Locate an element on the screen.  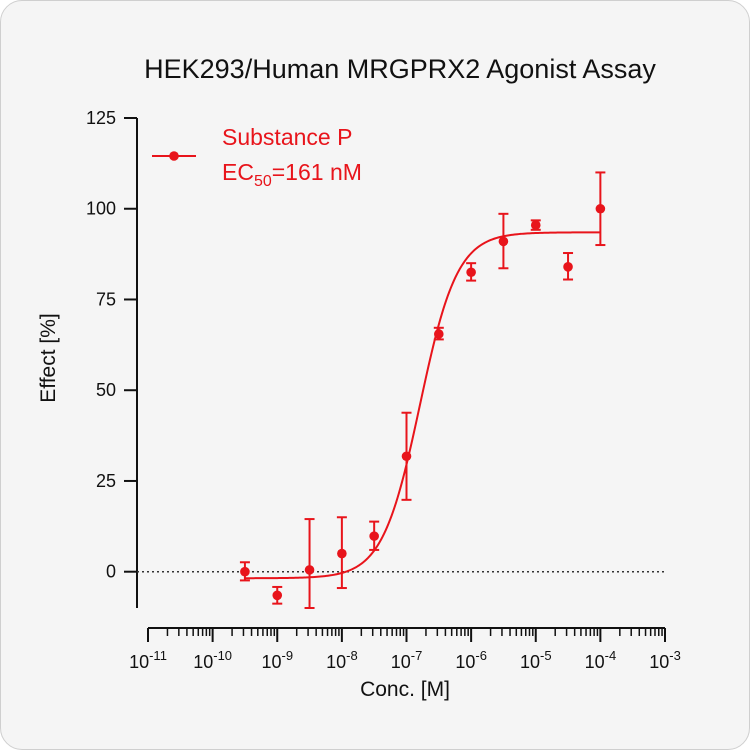
y-tick-label: 50 is located at coordinates (106, 390).